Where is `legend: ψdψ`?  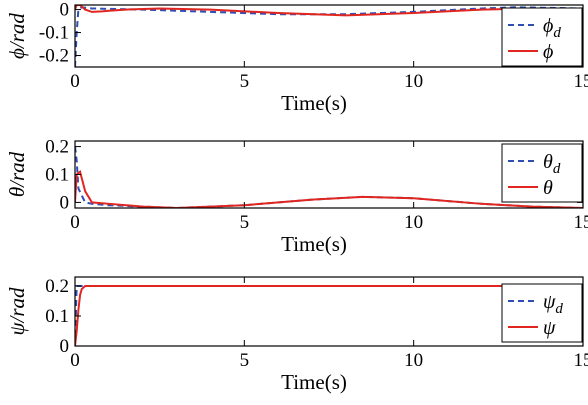 legend: ψdψ is located at coordinates (542, 313).